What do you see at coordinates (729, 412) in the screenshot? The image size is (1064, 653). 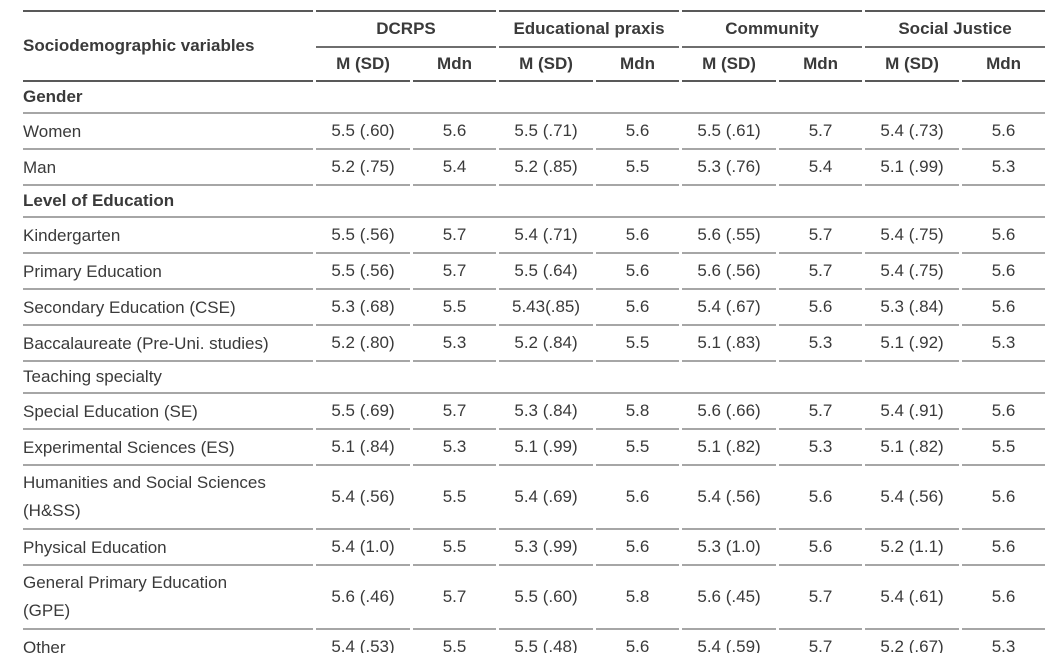 I see `cell-value: 5.6 (.66)` at bounding box center [729, 412].